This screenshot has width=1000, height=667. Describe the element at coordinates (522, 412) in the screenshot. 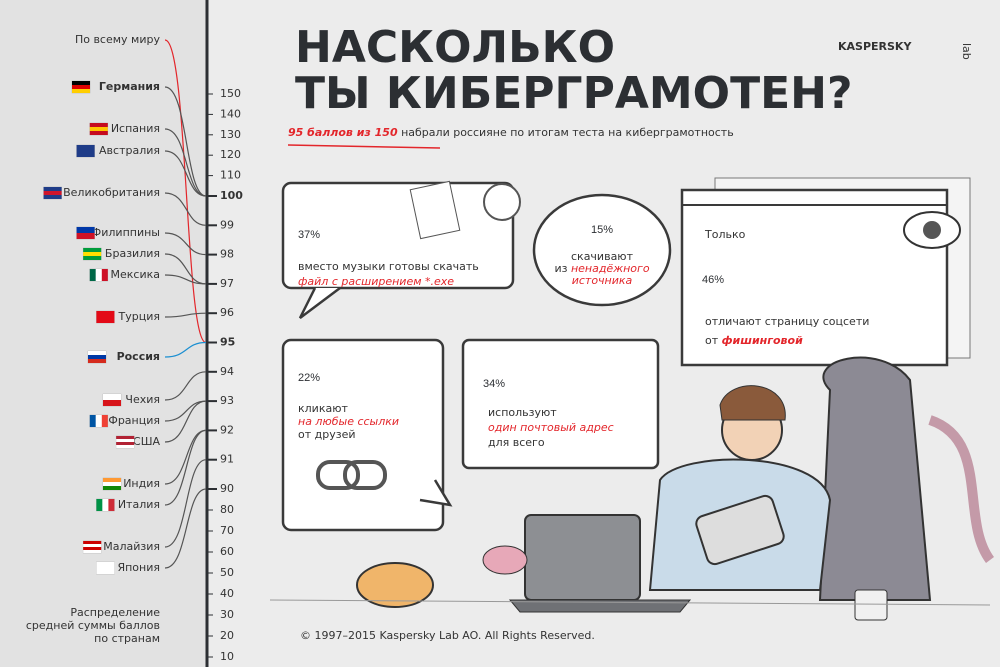

I see `card-text: используют` at that location.